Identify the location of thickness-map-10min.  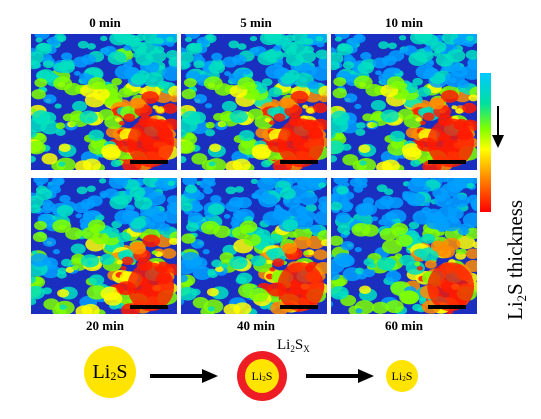
(404, 102).